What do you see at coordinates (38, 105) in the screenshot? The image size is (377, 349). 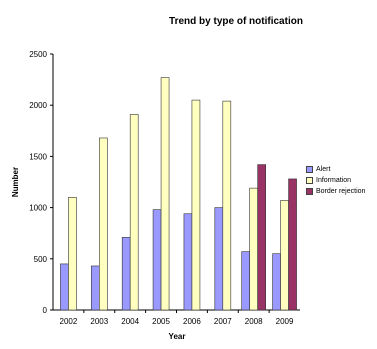 I see `y-tick-label: 2000` at bounding box center [38, 105].